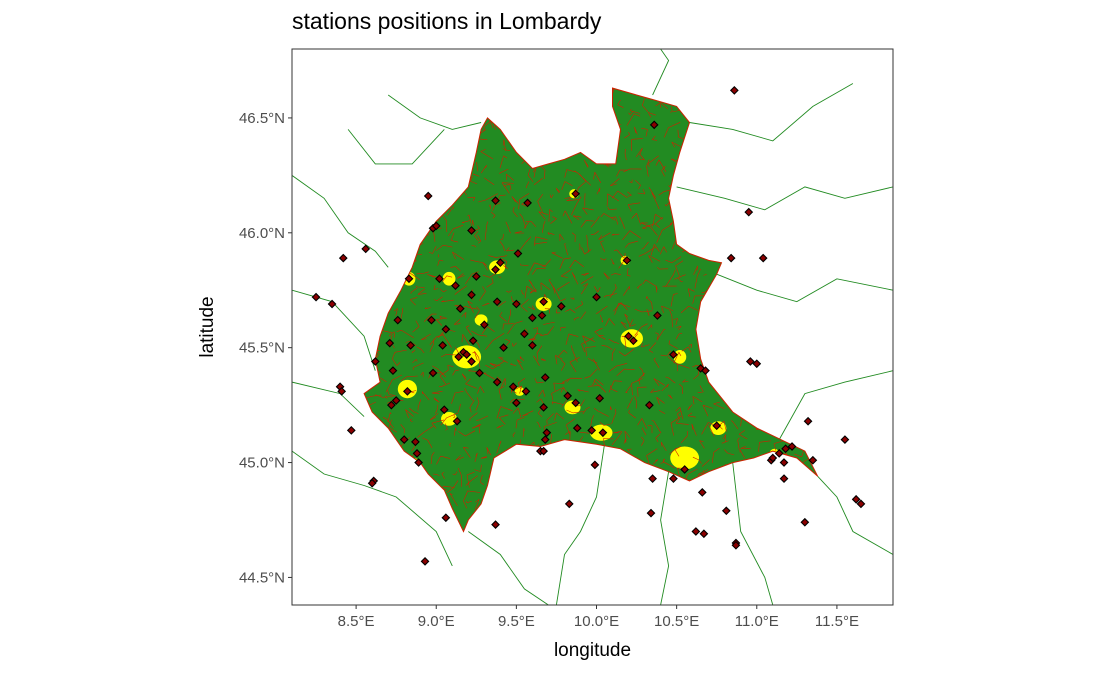  What do you see at coordinates (676, 621) in the screenshot?
I see `x-tick-label: 10.5°E` at bounding box center [676, 621].